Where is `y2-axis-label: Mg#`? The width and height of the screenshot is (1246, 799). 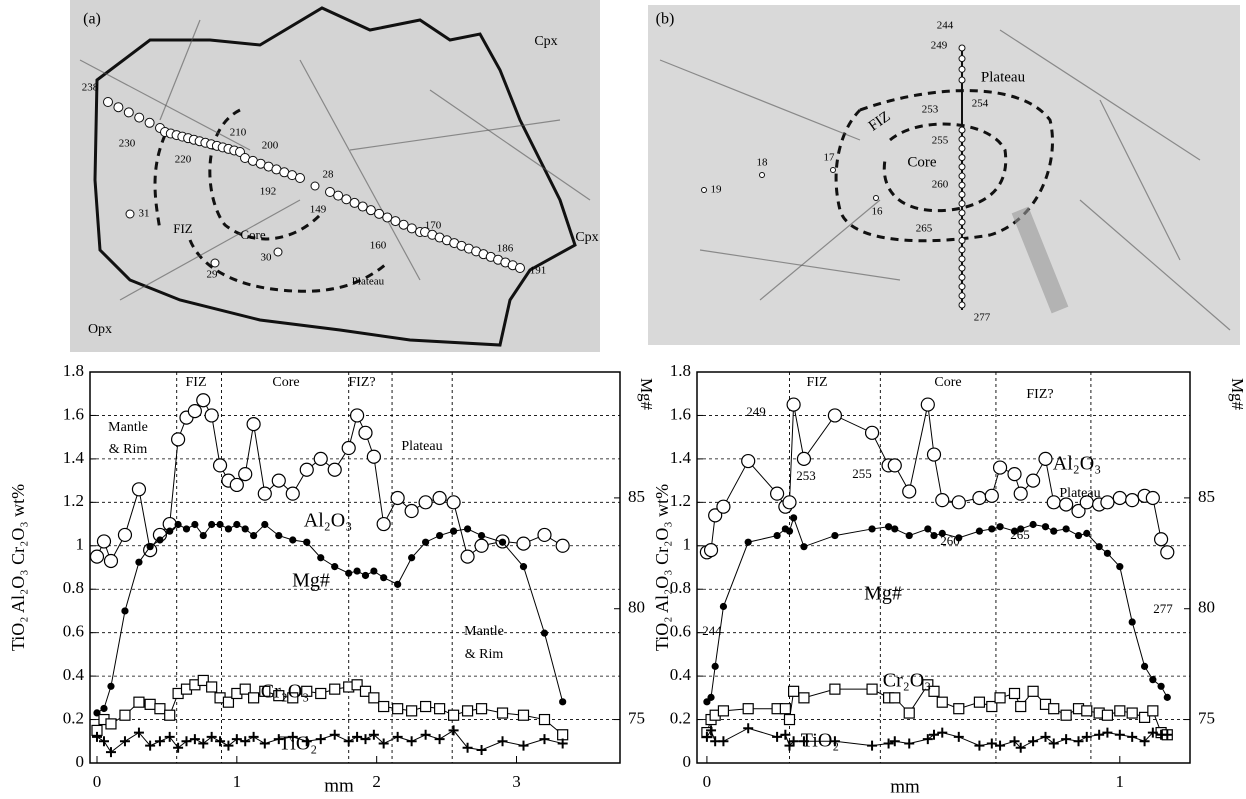
y2-axis-label: Mg# is located at coordinates (646, 394).